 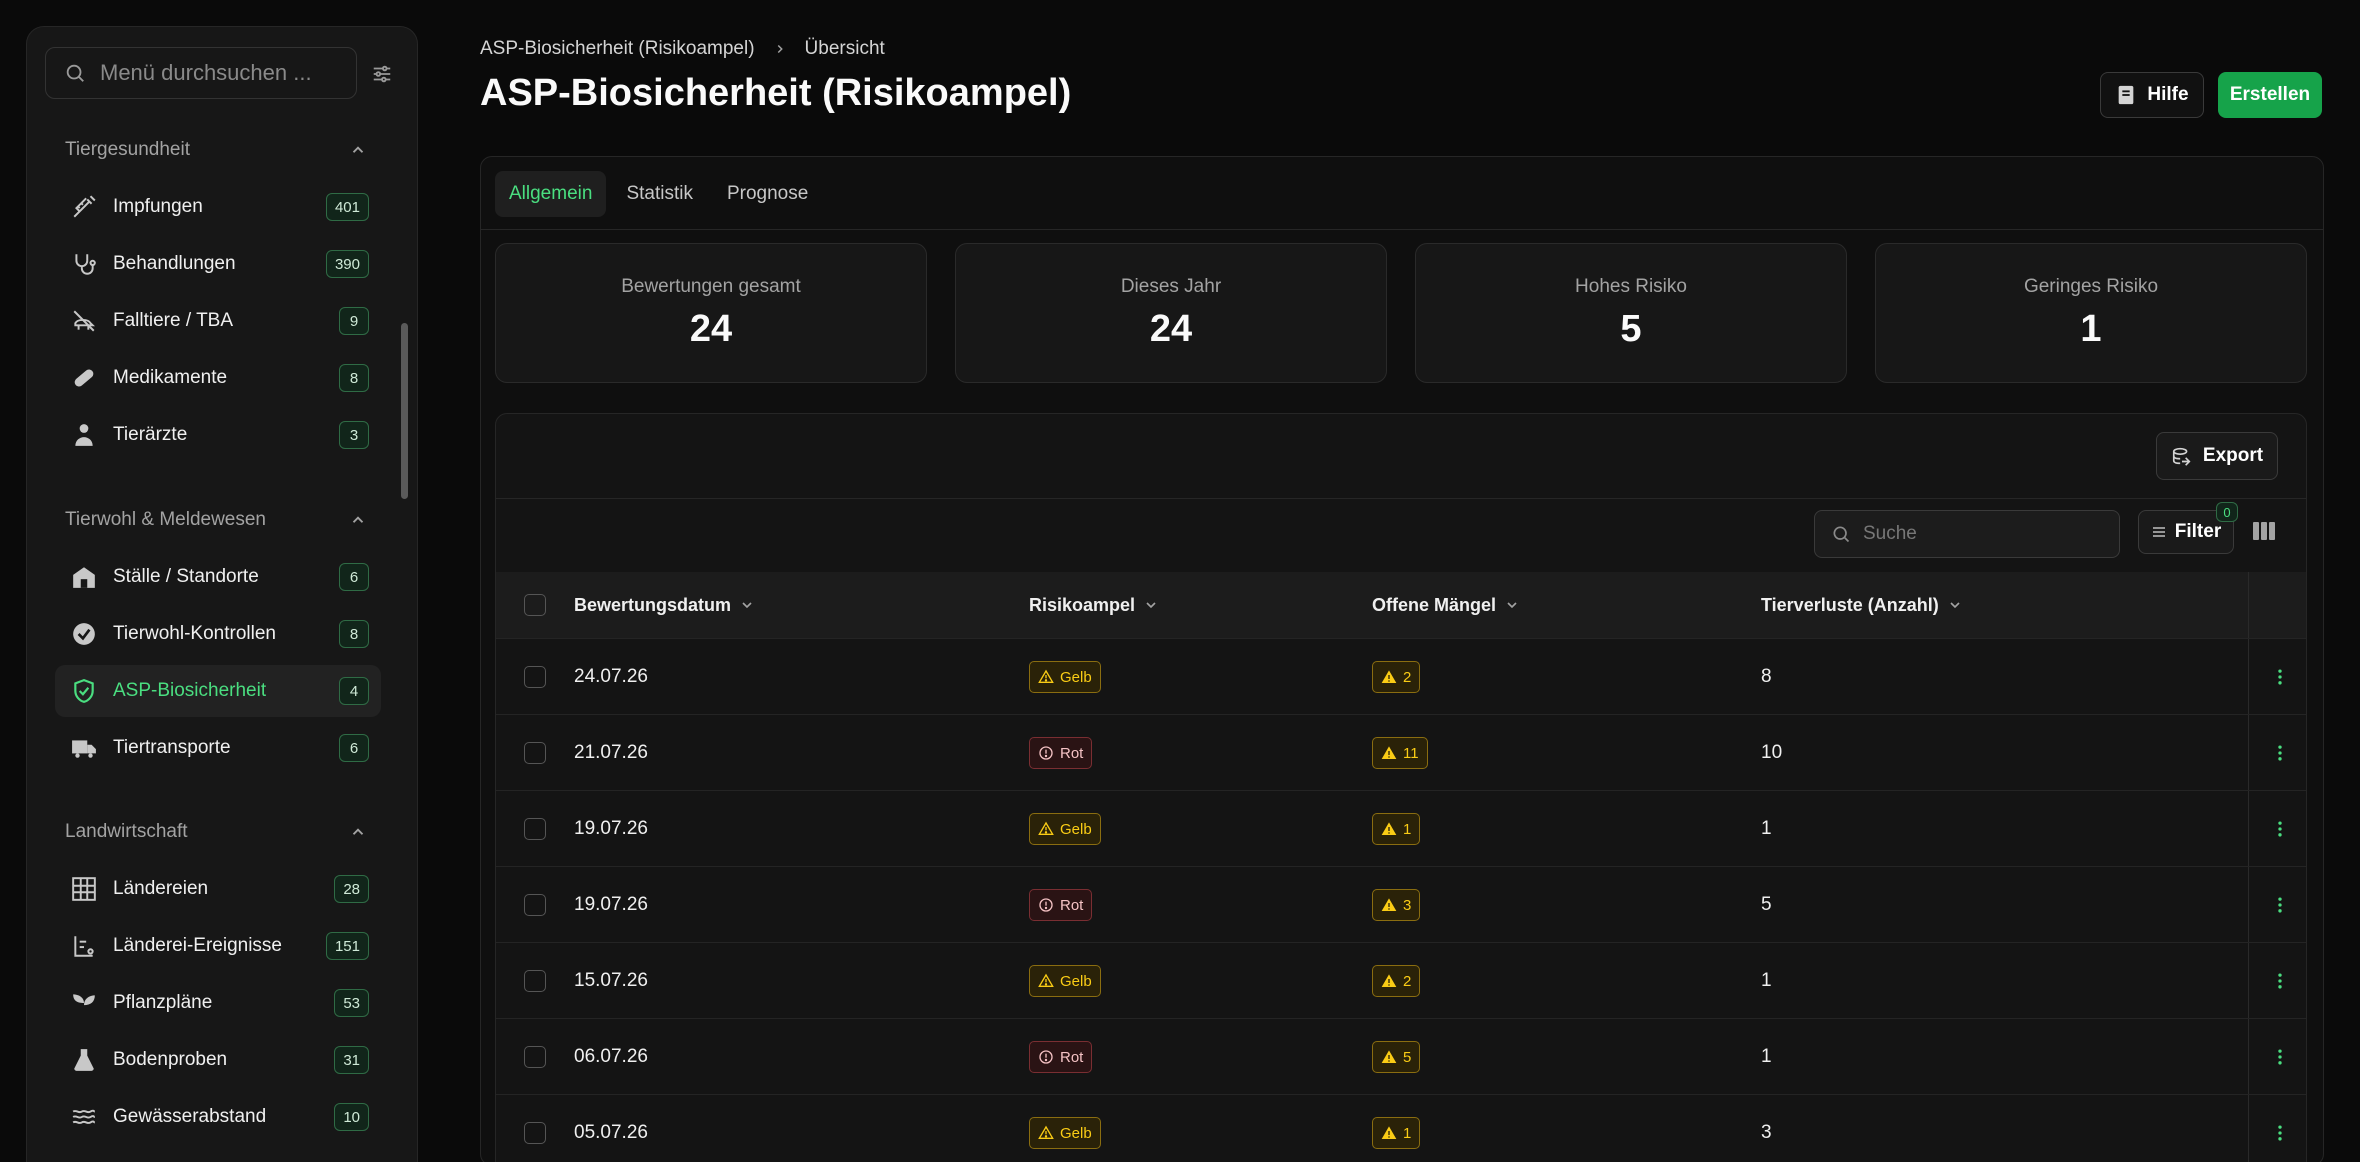 I want to click on columns-icon, so click(x=2264, y=533).